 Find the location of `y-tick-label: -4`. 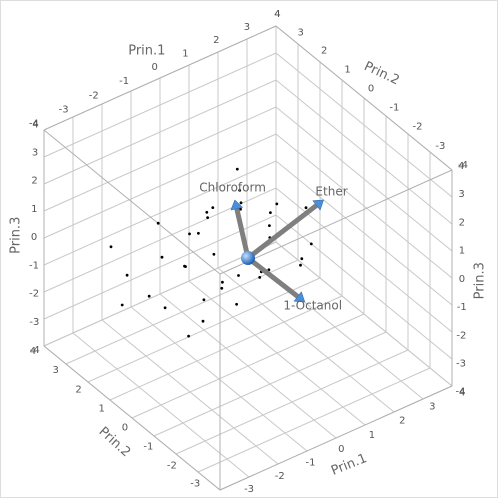

y-tick-label: -4 is located at coordinates (463, 165).